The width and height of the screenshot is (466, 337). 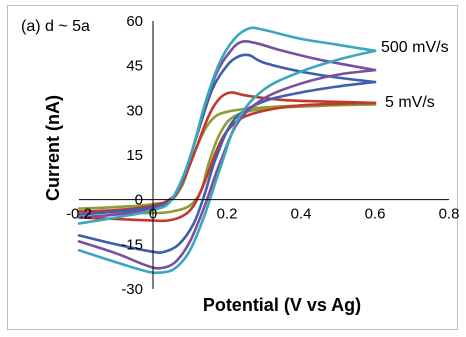 What do you see at coordinates (79, 214) in the screenshot?
I see `x-tick-label: -0.2` at bounding box center [79, 214].